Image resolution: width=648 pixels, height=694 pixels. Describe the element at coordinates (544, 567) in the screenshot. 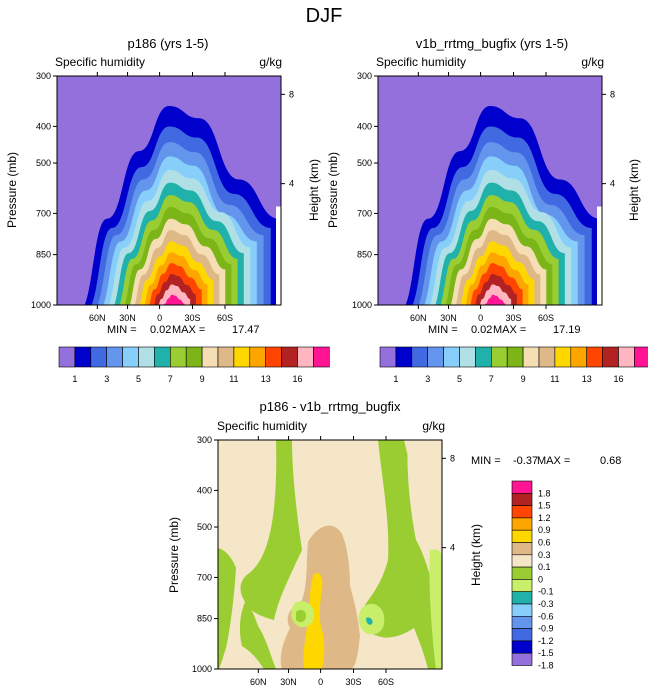

I see `colorbar-label: 0.1` at that location.